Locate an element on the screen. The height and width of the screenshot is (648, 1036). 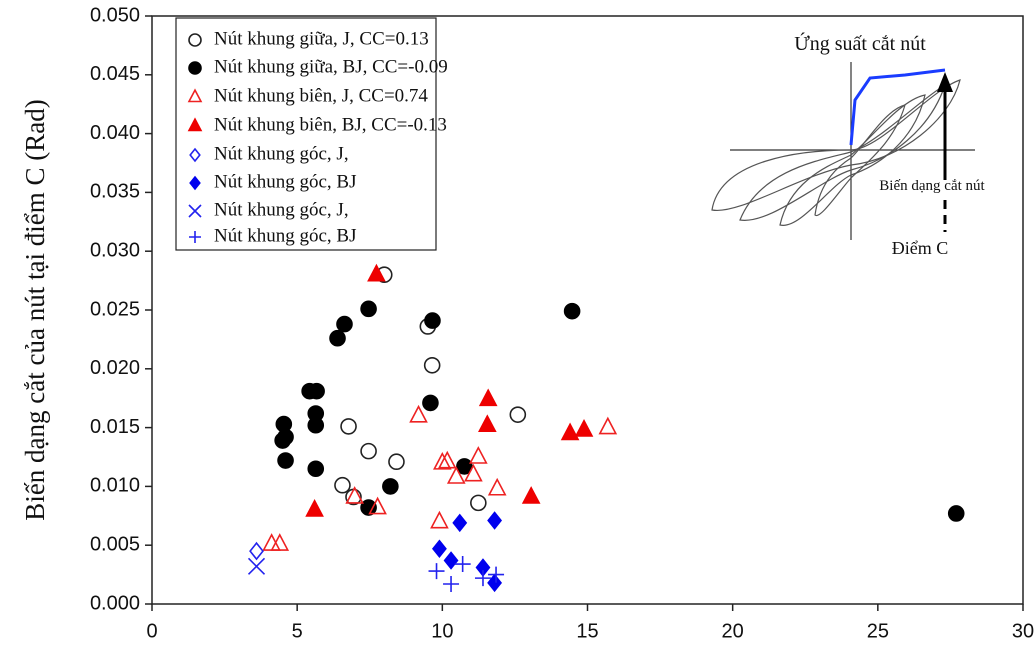
annotation: Ứng suất cắt nút is located at coordinates (860, 43).